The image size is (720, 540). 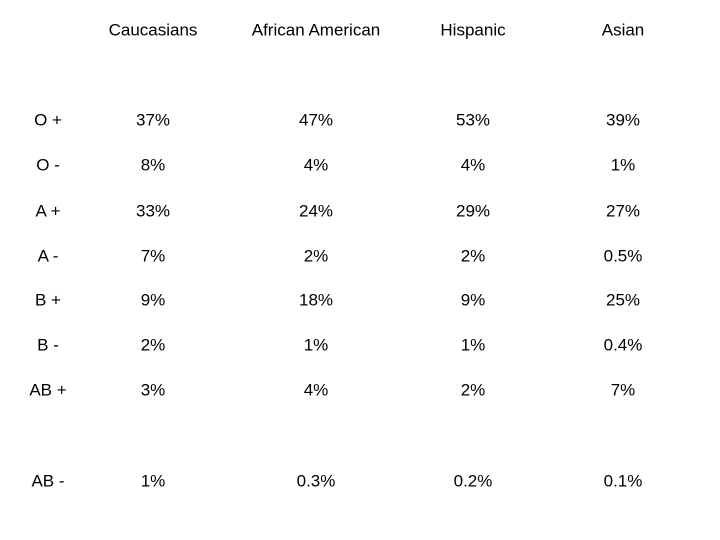 I want to click on table-cell: 37%, so click(x=153, y=120).